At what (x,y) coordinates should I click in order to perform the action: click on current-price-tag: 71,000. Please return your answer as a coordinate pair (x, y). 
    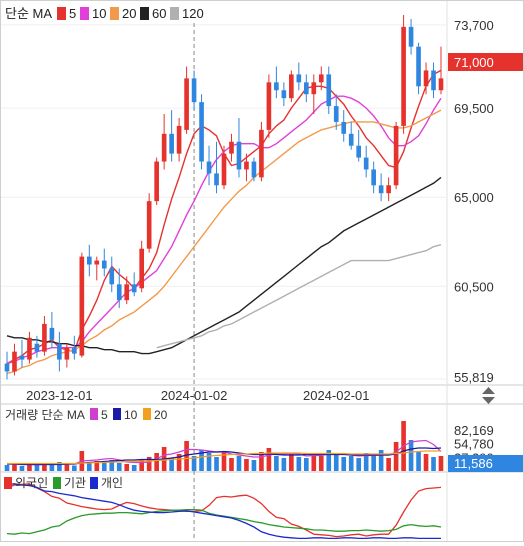
    Looking at the image, I should click on (485, 62).